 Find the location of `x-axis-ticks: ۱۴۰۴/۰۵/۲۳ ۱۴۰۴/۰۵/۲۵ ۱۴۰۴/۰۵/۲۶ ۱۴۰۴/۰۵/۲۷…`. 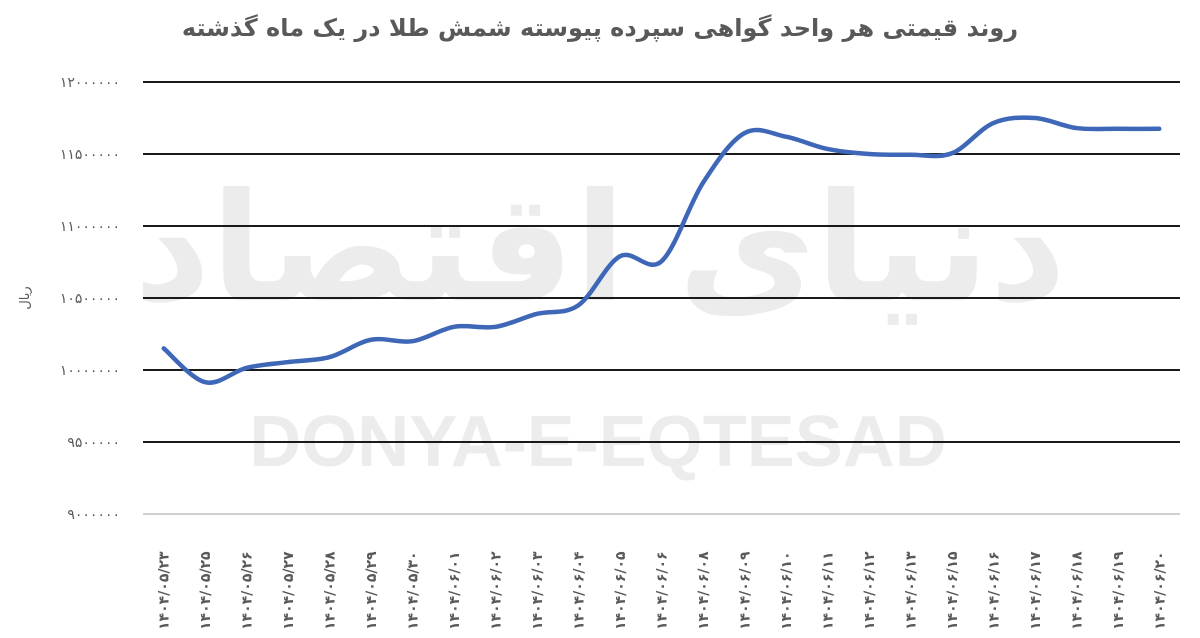

x-axis-ticks: ۱۴۰۴/۰۵/۲۳ ۱۴۰۴/۰۵/۲۵ ۱۴۰۴/۰۵/۲۶ ۱۴۰۴/۰۵/۲۷… is located at coordinates (663, 590).